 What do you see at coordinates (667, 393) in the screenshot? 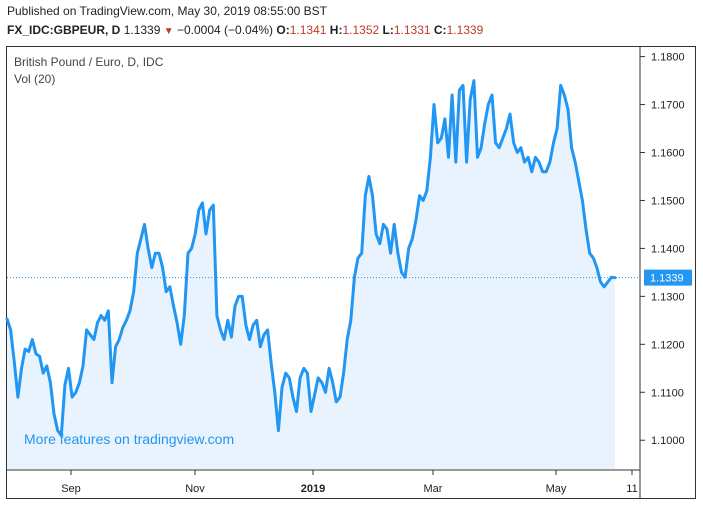
I see `y-tick-label: 1.1100` at bounding box center [667, 393].